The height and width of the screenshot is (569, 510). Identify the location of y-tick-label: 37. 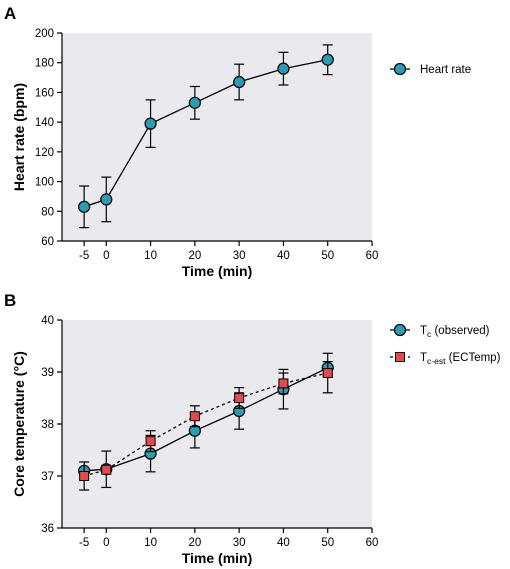
(47, 477).